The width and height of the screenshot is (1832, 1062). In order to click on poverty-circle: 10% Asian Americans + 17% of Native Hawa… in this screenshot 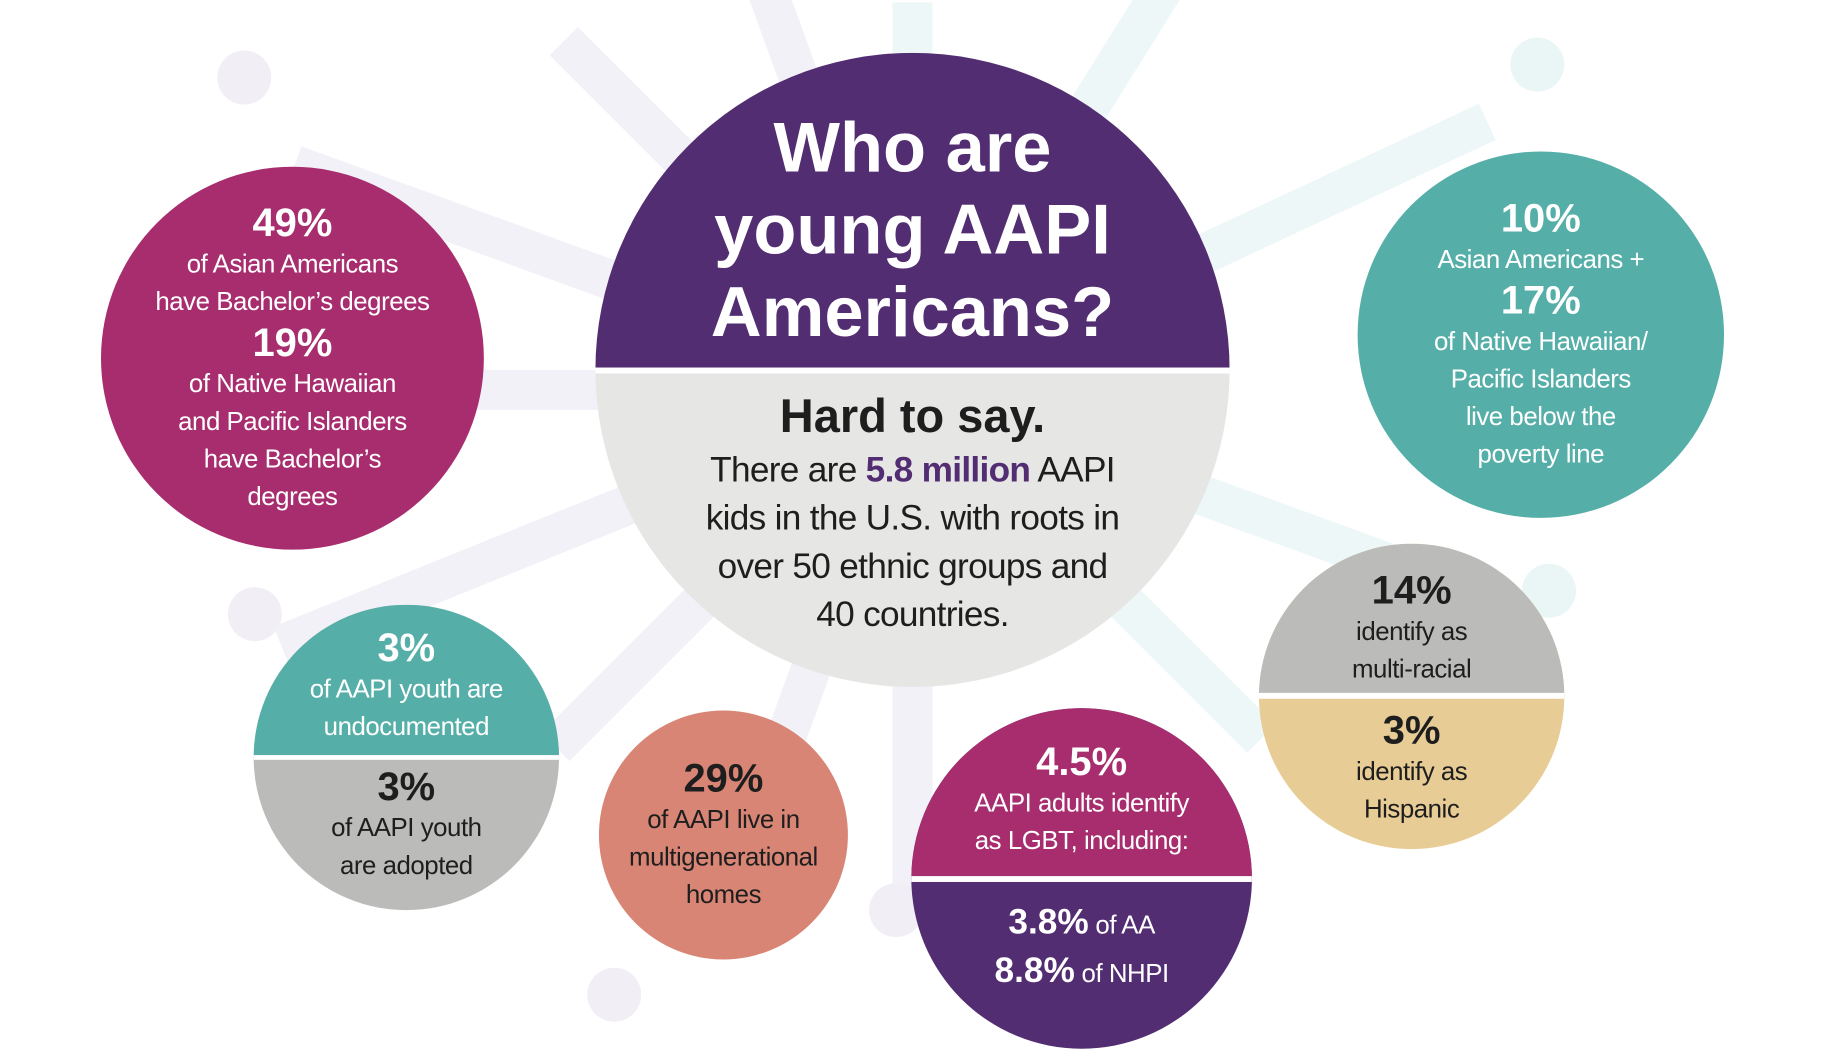, I will do `click(1541, 334)`.